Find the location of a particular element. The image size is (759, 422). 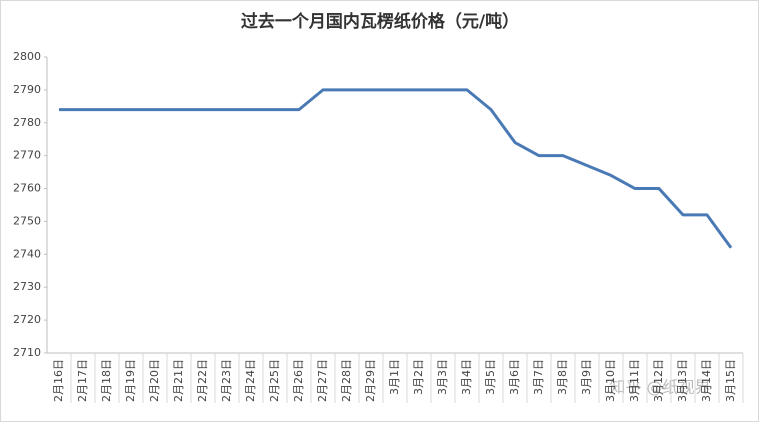

x-tick-label: 2月23日 is located at coordinates (226, 380).